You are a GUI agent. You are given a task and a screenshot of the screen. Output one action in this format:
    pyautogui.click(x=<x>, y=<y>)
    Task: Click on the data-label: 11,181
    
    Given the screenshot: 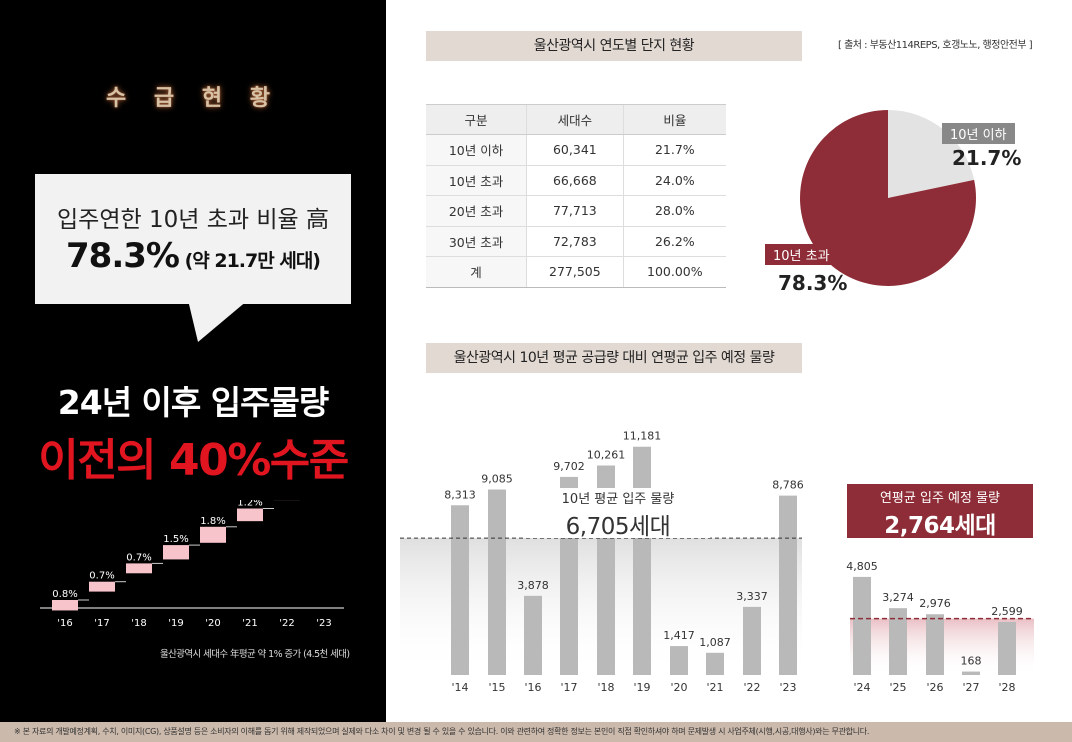 What is the action you would take?
    pyautogui.click(x=642, y=436)
    